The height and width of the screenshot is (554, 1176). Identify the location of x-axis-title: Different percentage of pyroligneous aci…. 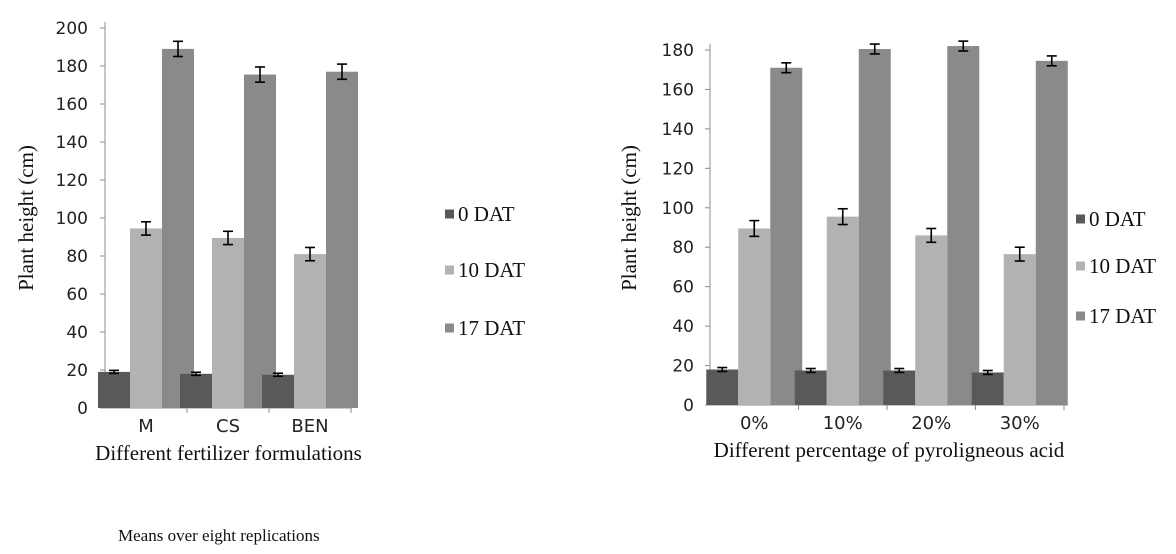
(889, 450).